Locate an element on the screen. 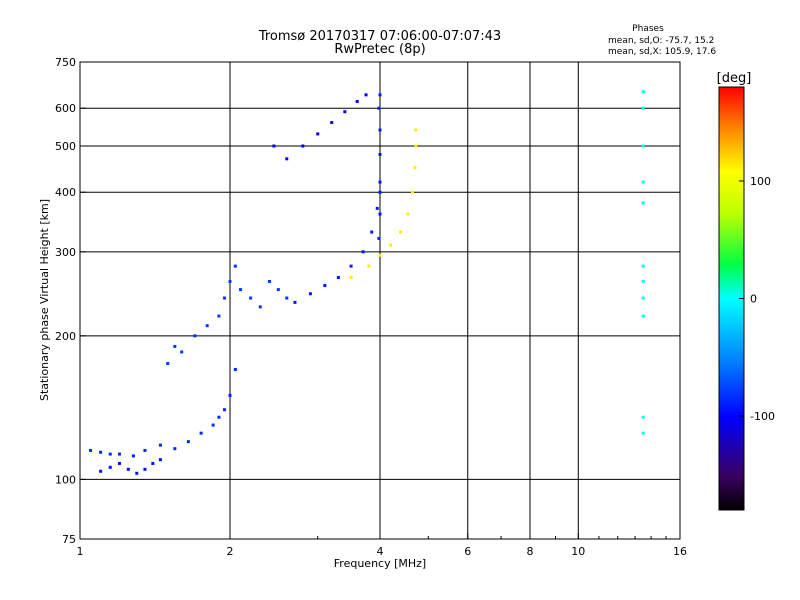 This screenshot has width=800, height=600. x-tick-label: 16 is located at coordinates (680, 551).